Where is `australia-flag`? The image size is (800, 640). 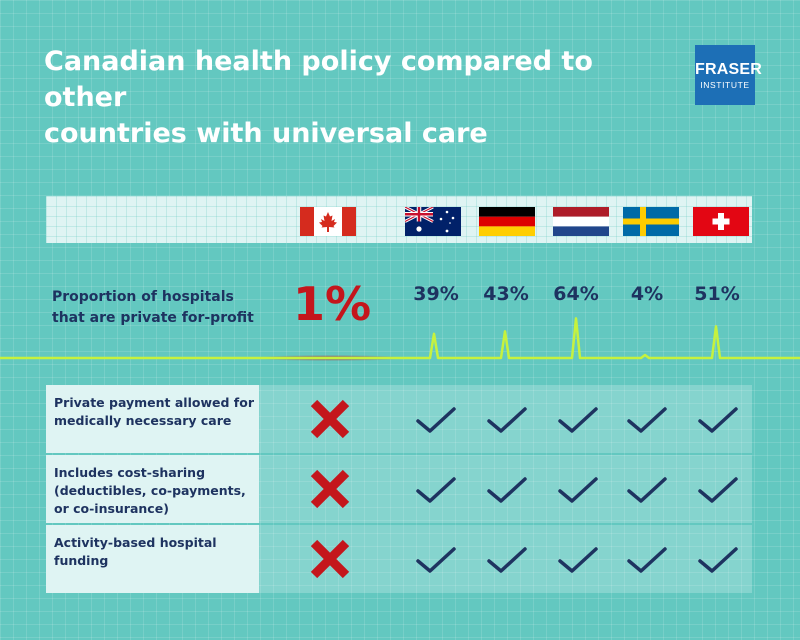 australia-flag is located at coordinates (433, 221).